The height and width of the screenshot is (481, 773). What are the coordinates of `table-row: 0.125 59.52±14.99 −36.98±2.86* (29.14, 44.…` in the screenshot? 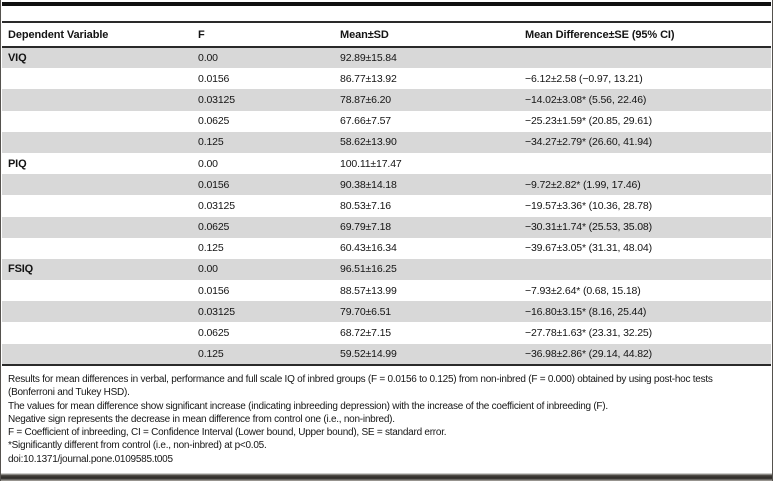 It's located at (386, 354).